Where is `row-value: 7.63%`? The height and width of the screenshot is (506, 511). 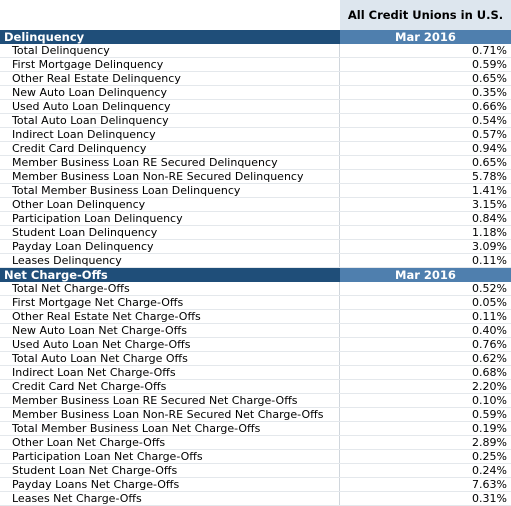 row-value: 7.63% is located at coordinates (489, 484).